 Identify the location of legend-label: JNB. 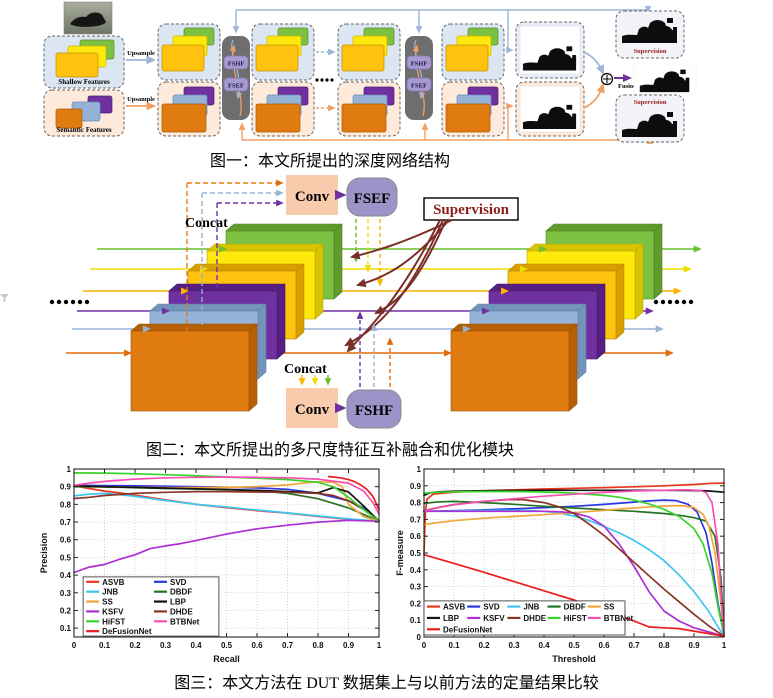
(110, 592).